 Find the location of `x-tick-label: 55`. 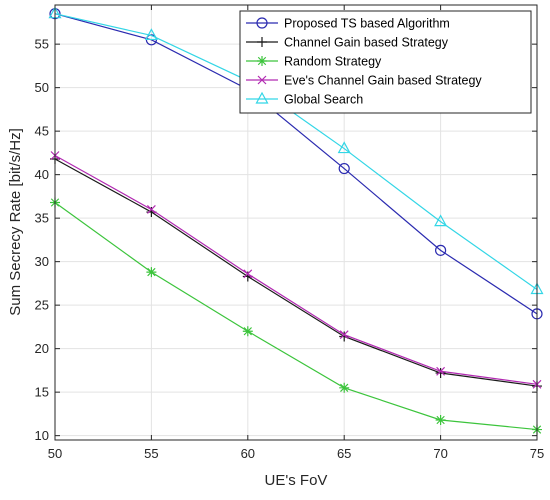

x-tick-label: 55 is located at coordinates (151, 453).